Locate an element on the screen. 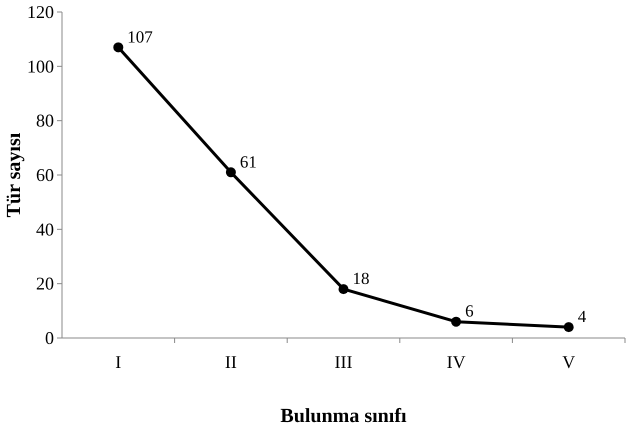 The image size is (630, 432). x-axis-title: Bulunma sınıfı is located at coordinates (344, 416).